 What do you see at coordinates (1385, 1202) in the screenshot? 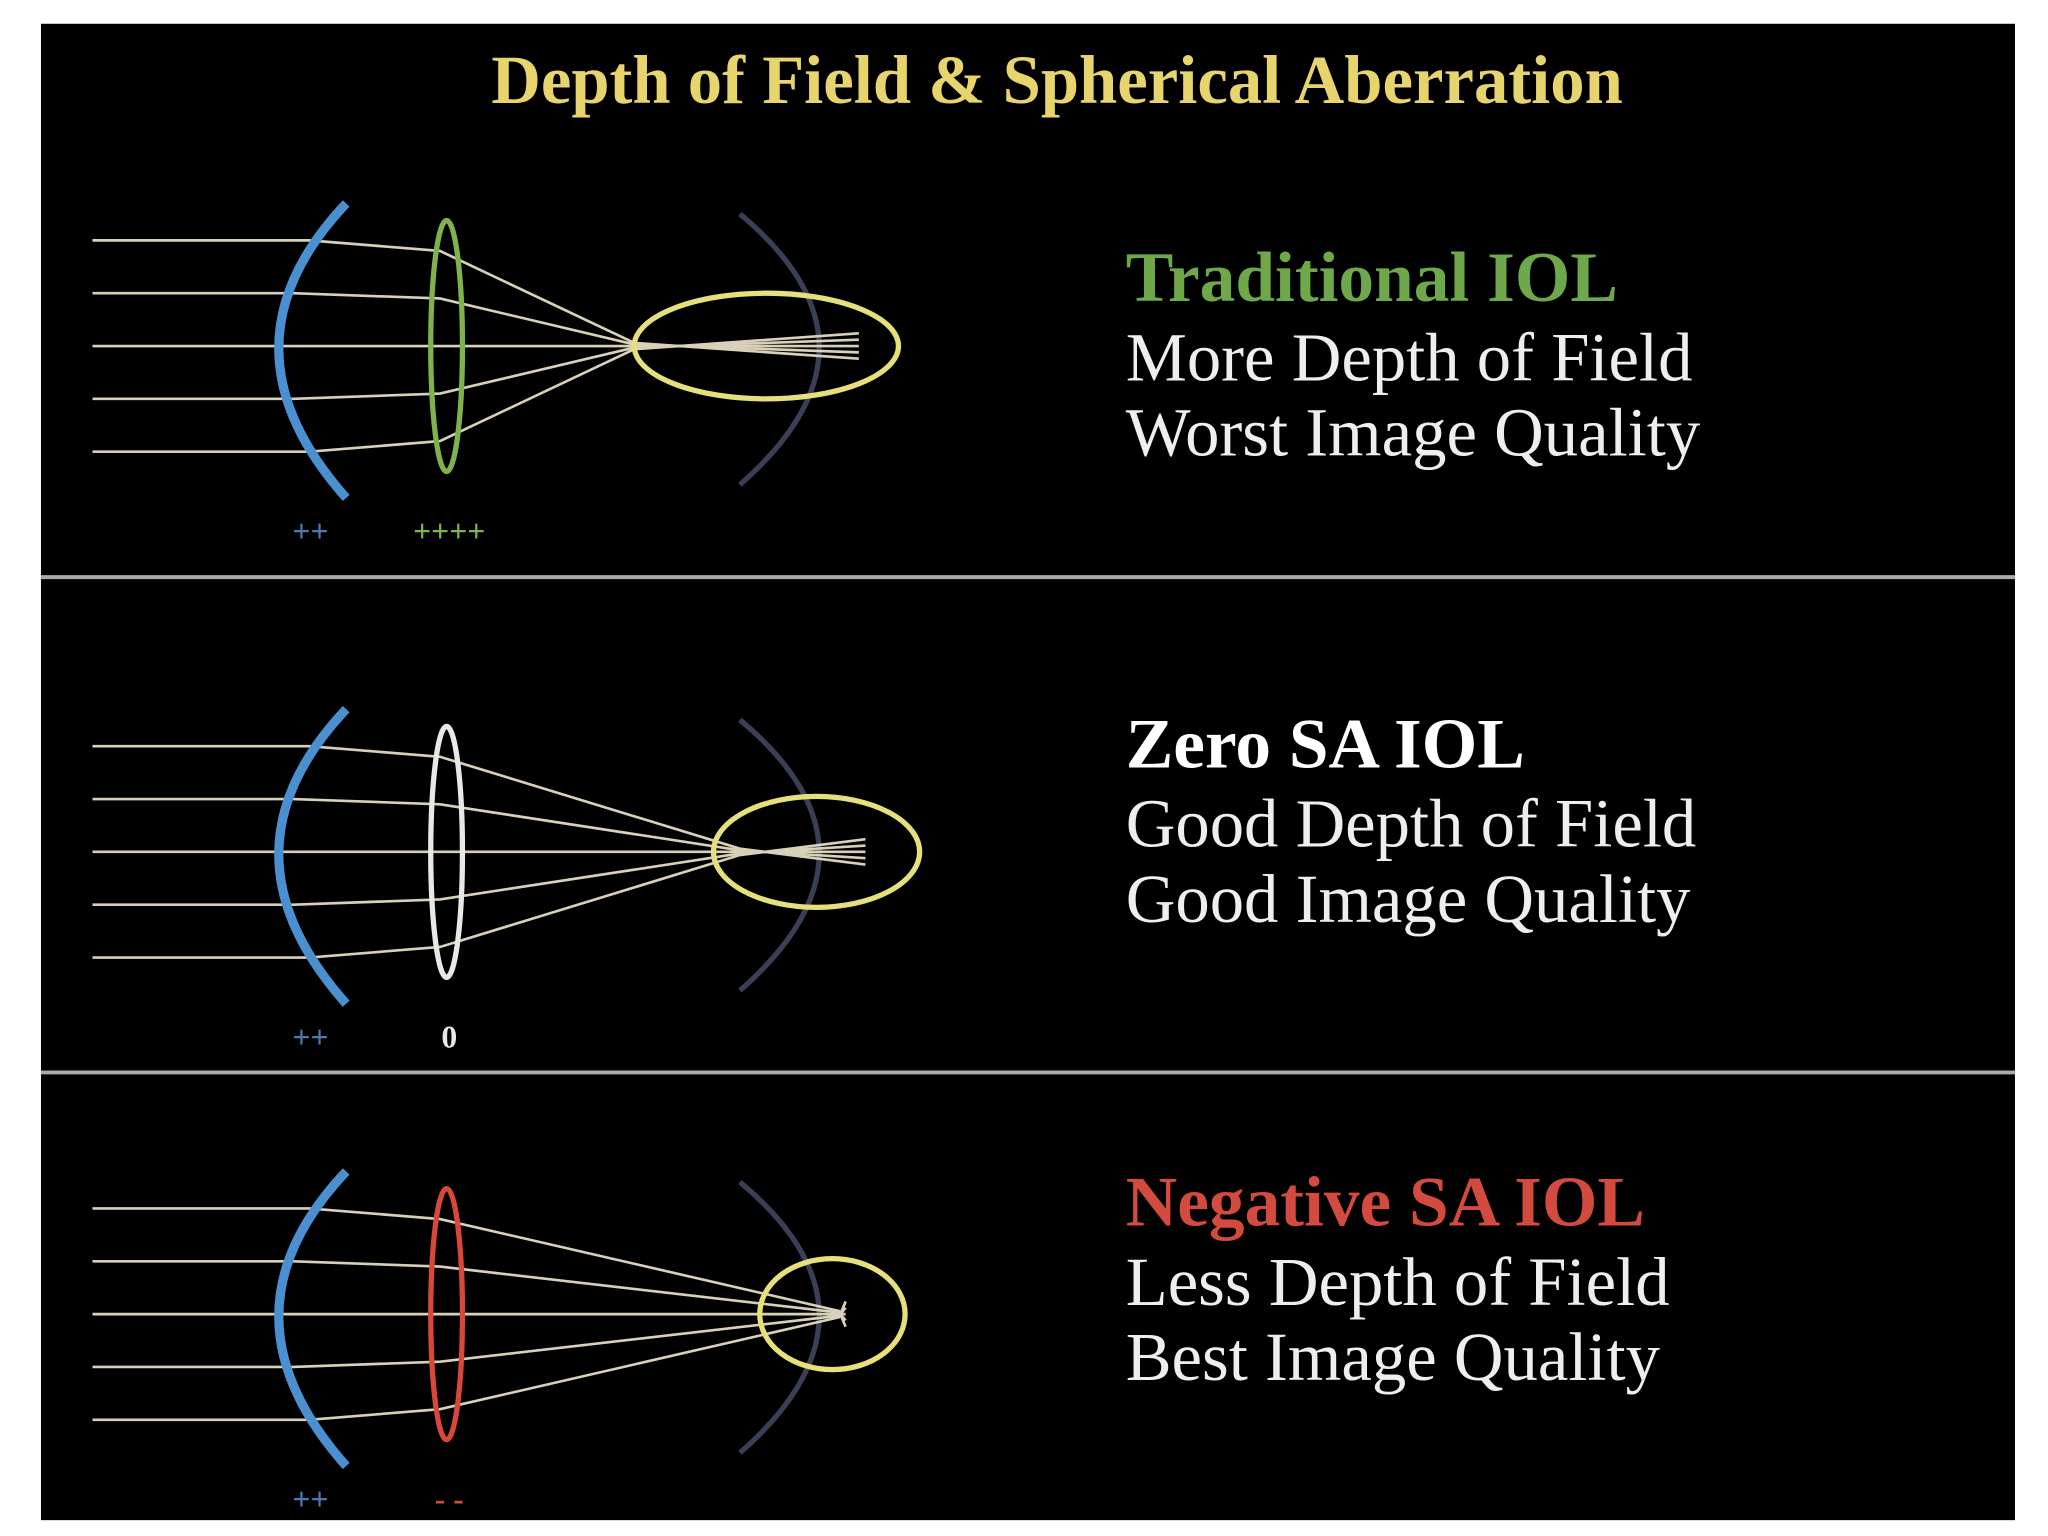
I see `panel-label: Negative SA IOL` at bounding box center [1385, 1202].